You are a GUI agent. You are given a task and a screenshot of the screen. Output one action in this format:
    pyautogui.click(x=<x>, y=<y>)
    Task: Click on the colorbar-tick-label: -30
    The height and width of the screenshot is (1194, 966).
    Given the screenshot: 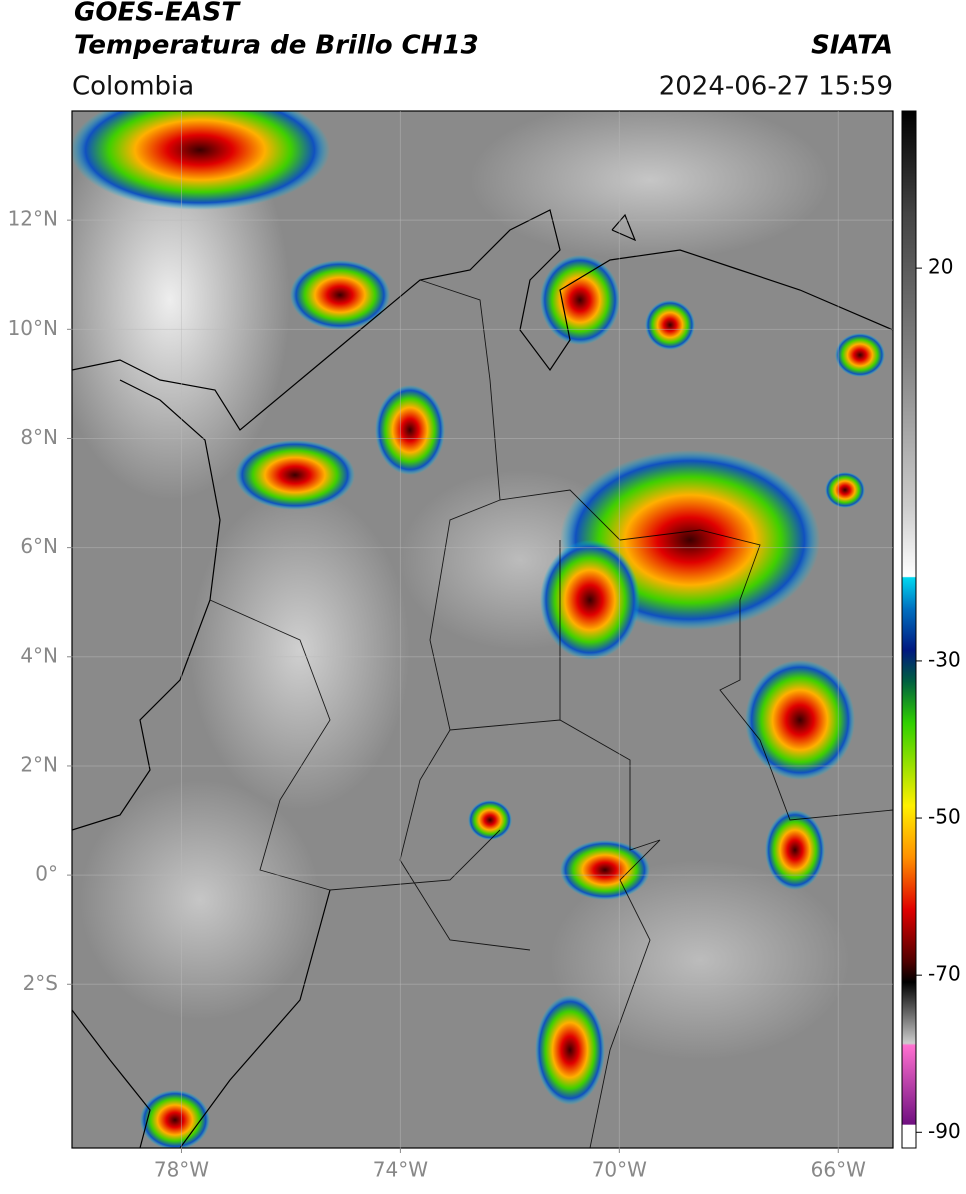 What is the action you would take?
    pyautogui.click(x=944, y=659)
    